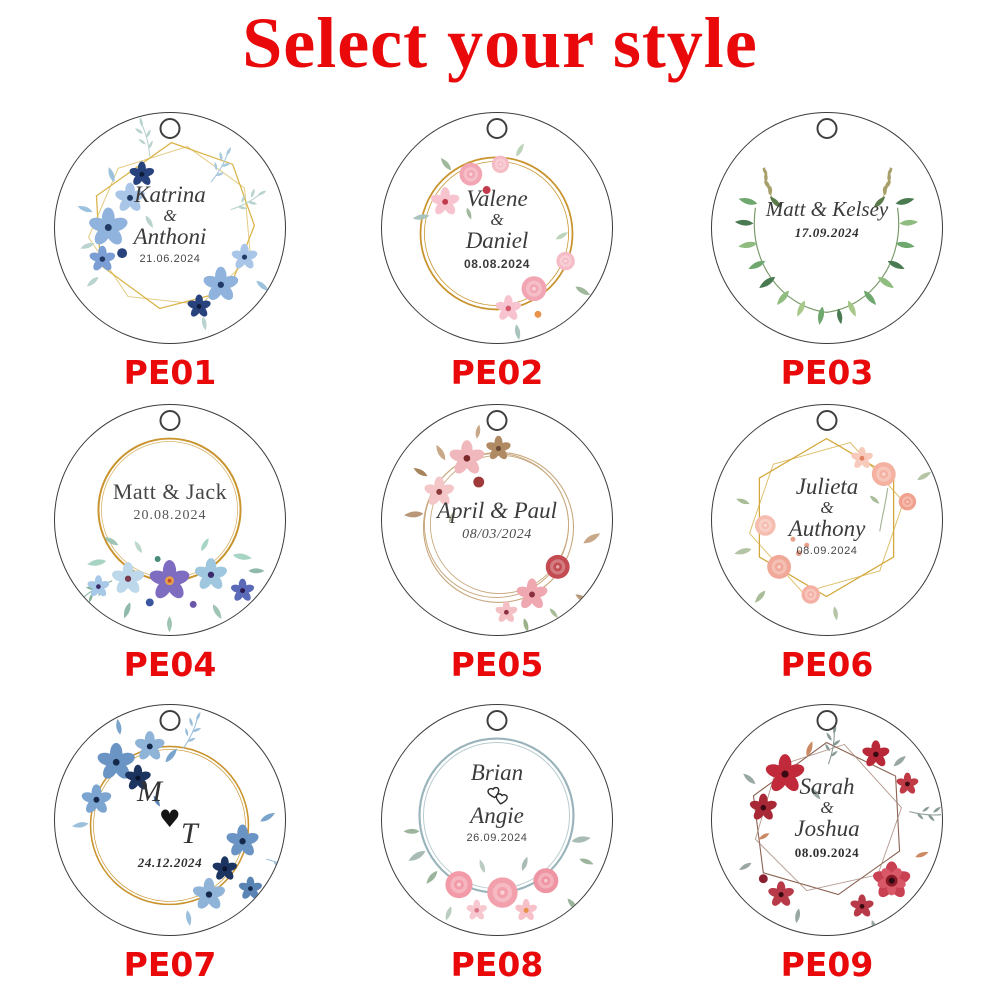 The image size is (1000, 1000). Describe the element at coordinates (497, 964) in the screenshot. I see `style-code: PE08` at that location.